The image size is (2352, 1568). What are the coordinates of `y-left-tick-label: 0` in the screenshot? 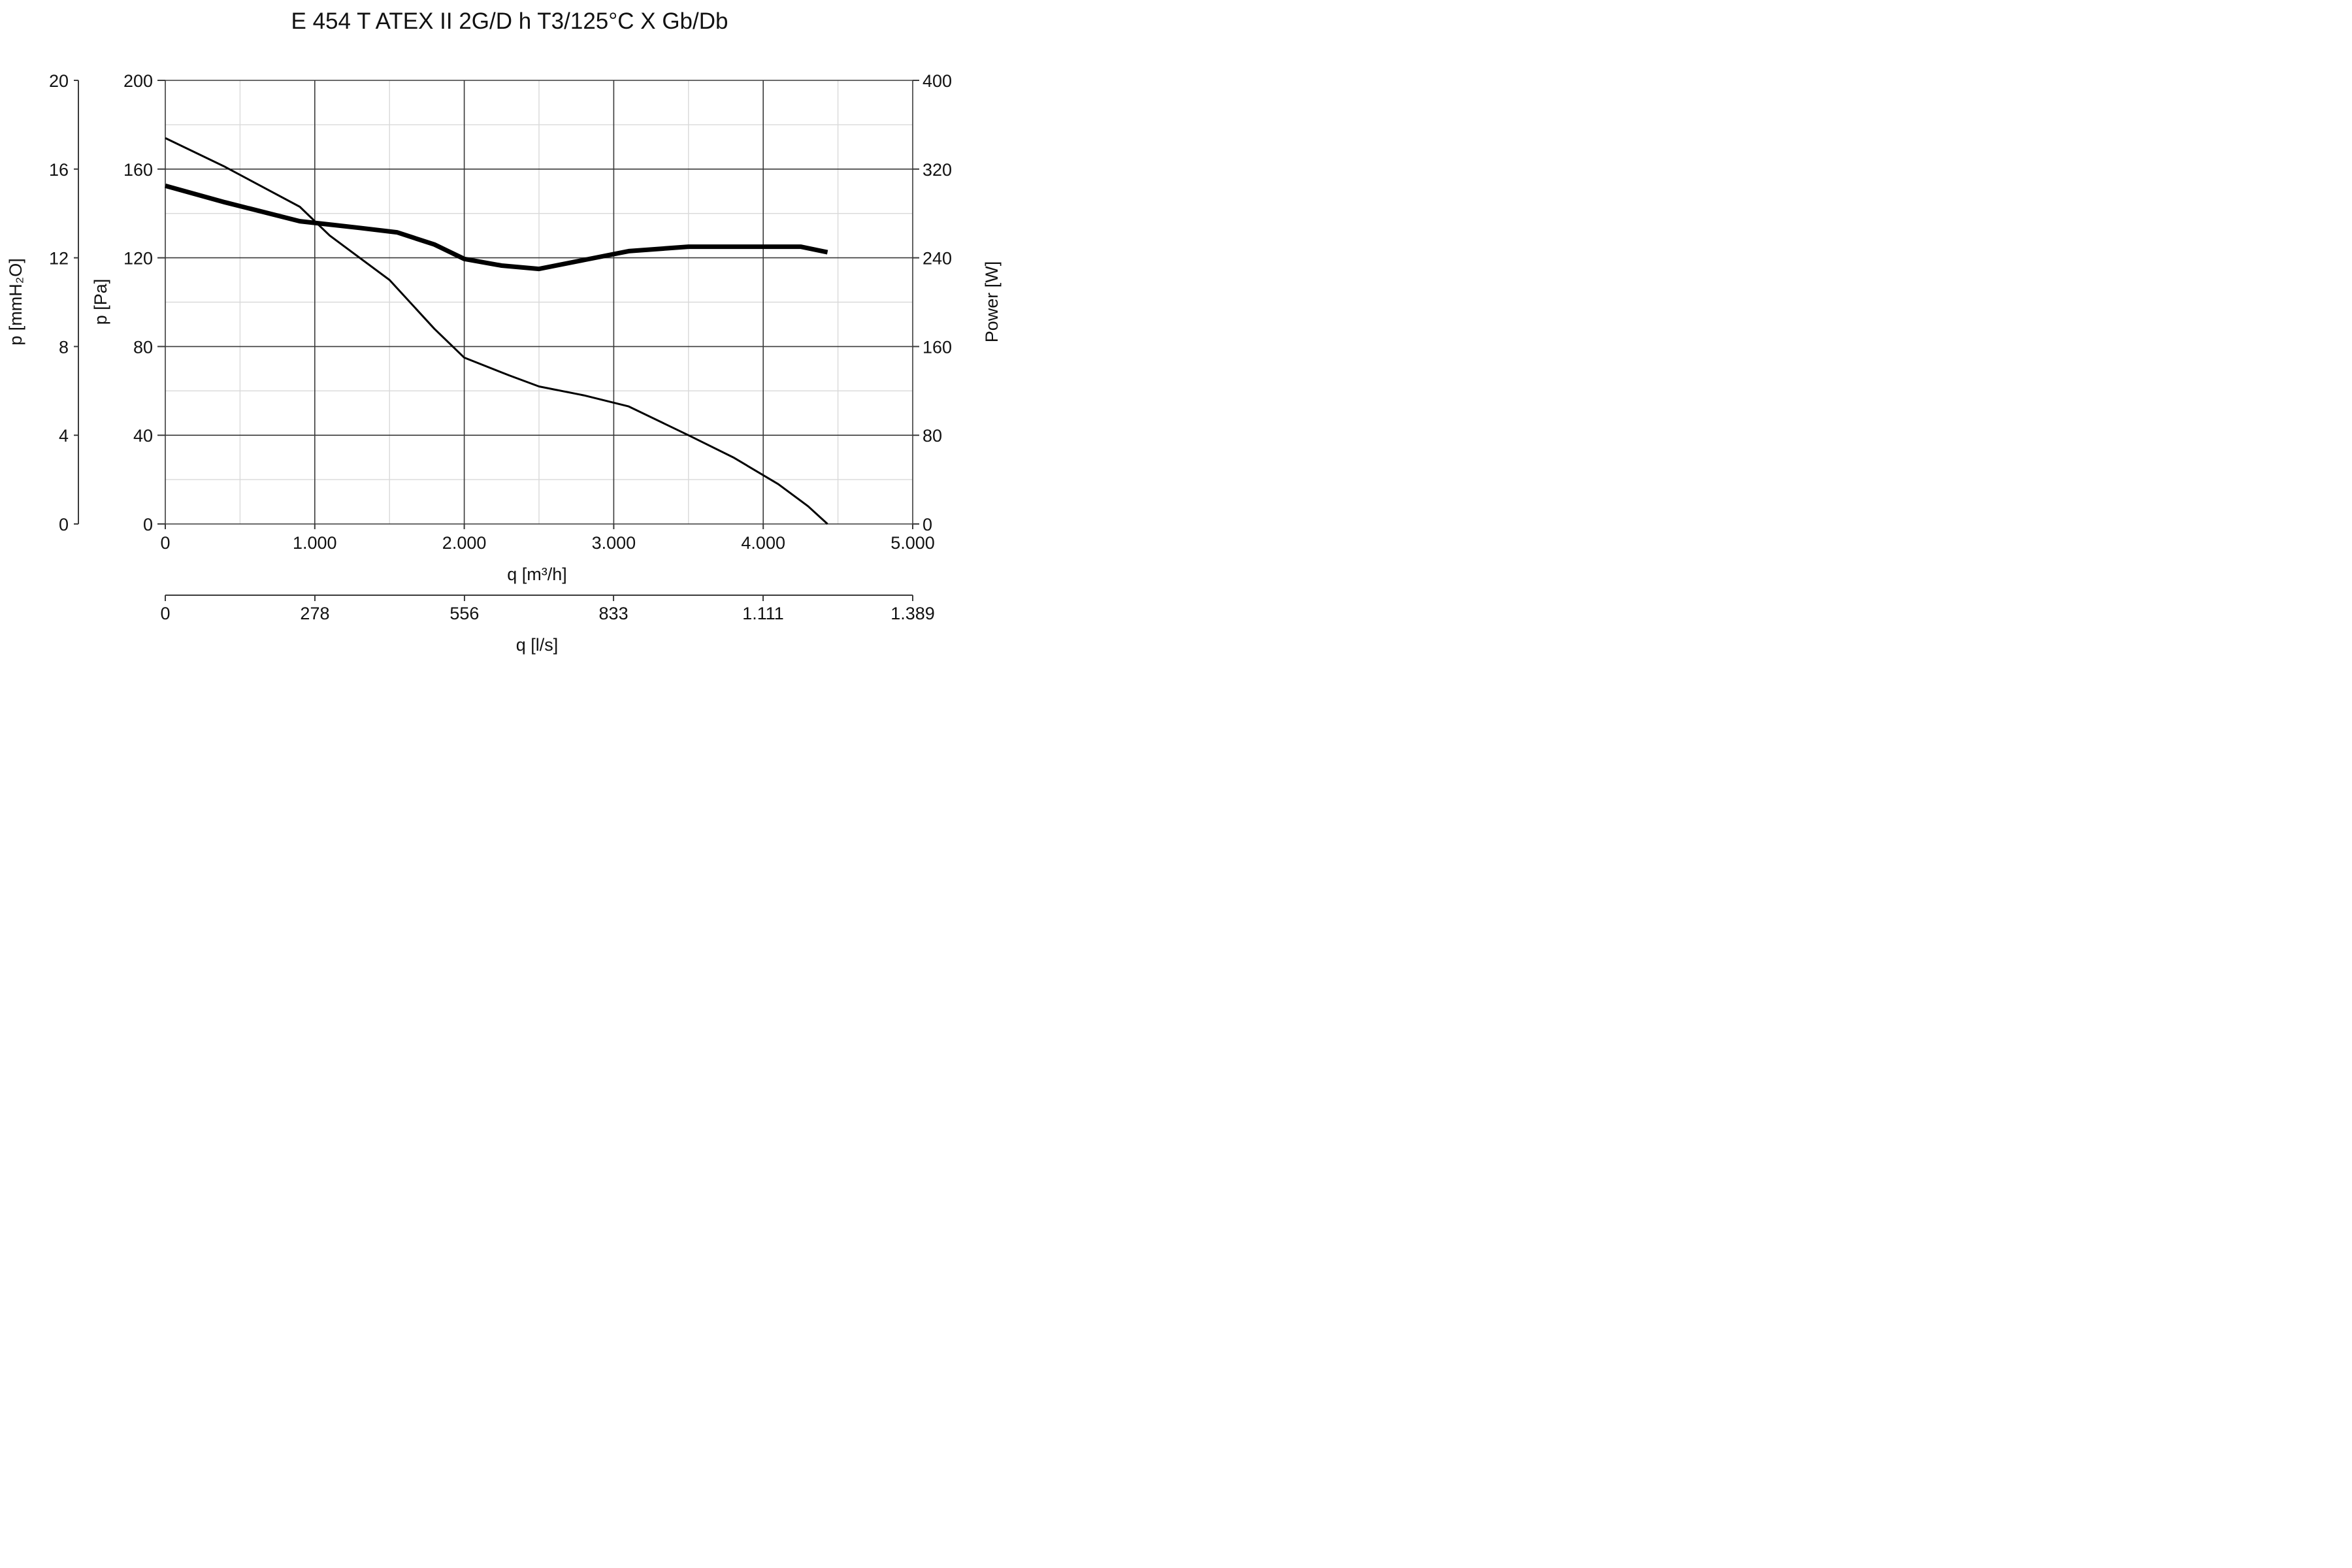 It's located at (148, 524).